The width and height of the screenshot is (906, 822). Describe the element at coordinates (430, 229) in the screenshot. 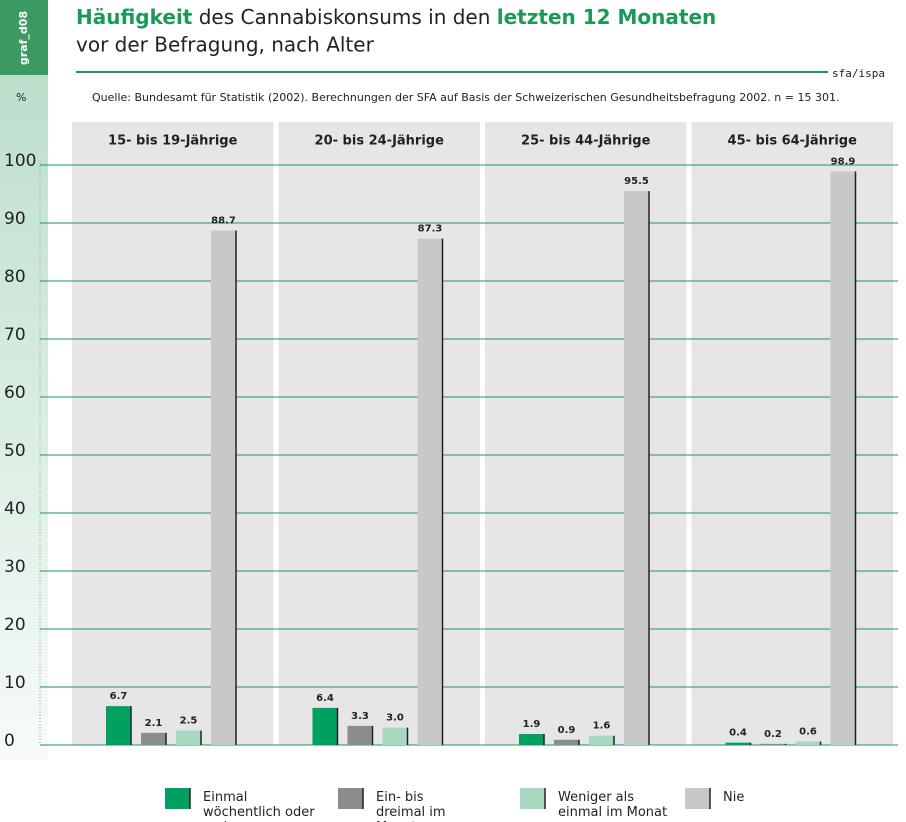

I see `value-label: 87.3` at that location.